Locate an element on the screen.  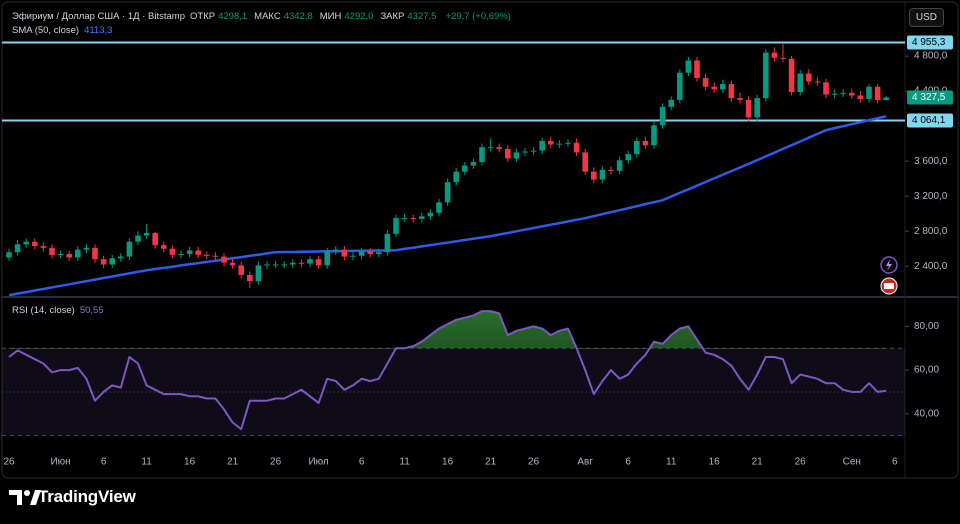
ohlc-value: 4327,5 is located at coordinates (422, 16).